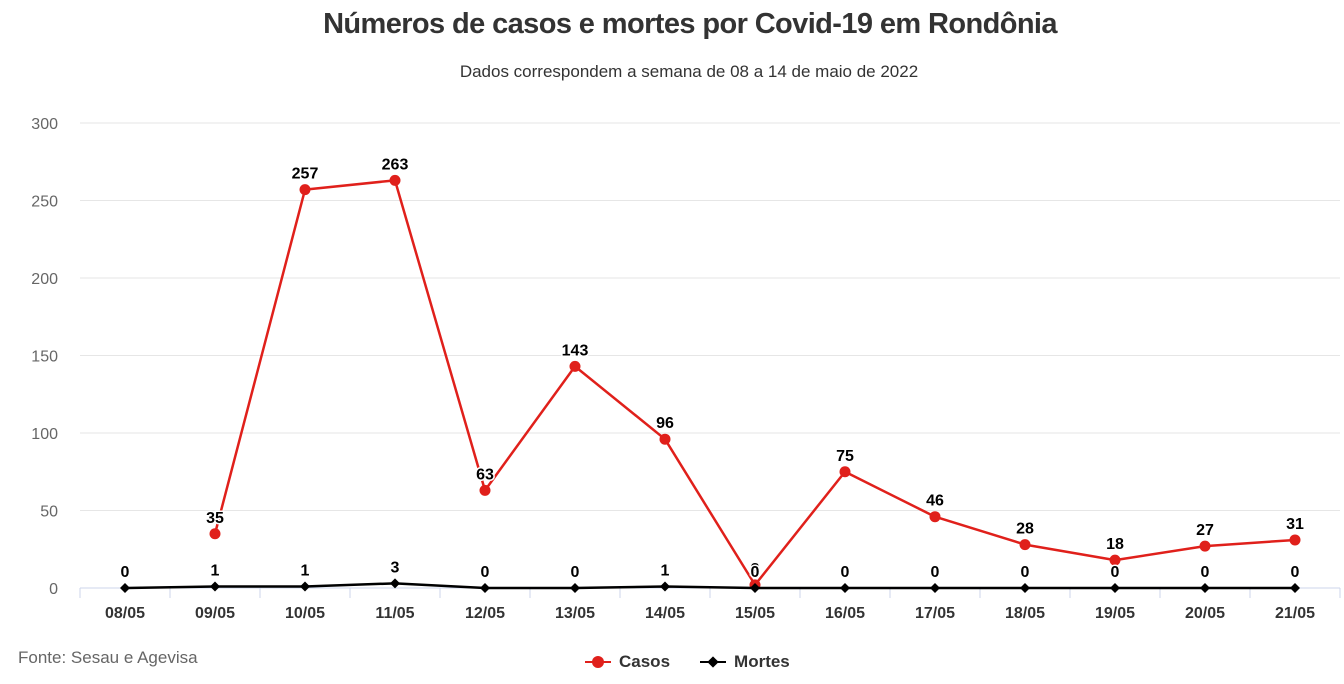 The height and width of the screenshot is (684, 1344). I want to click on data-label-casos: 257, so click(305, 174).